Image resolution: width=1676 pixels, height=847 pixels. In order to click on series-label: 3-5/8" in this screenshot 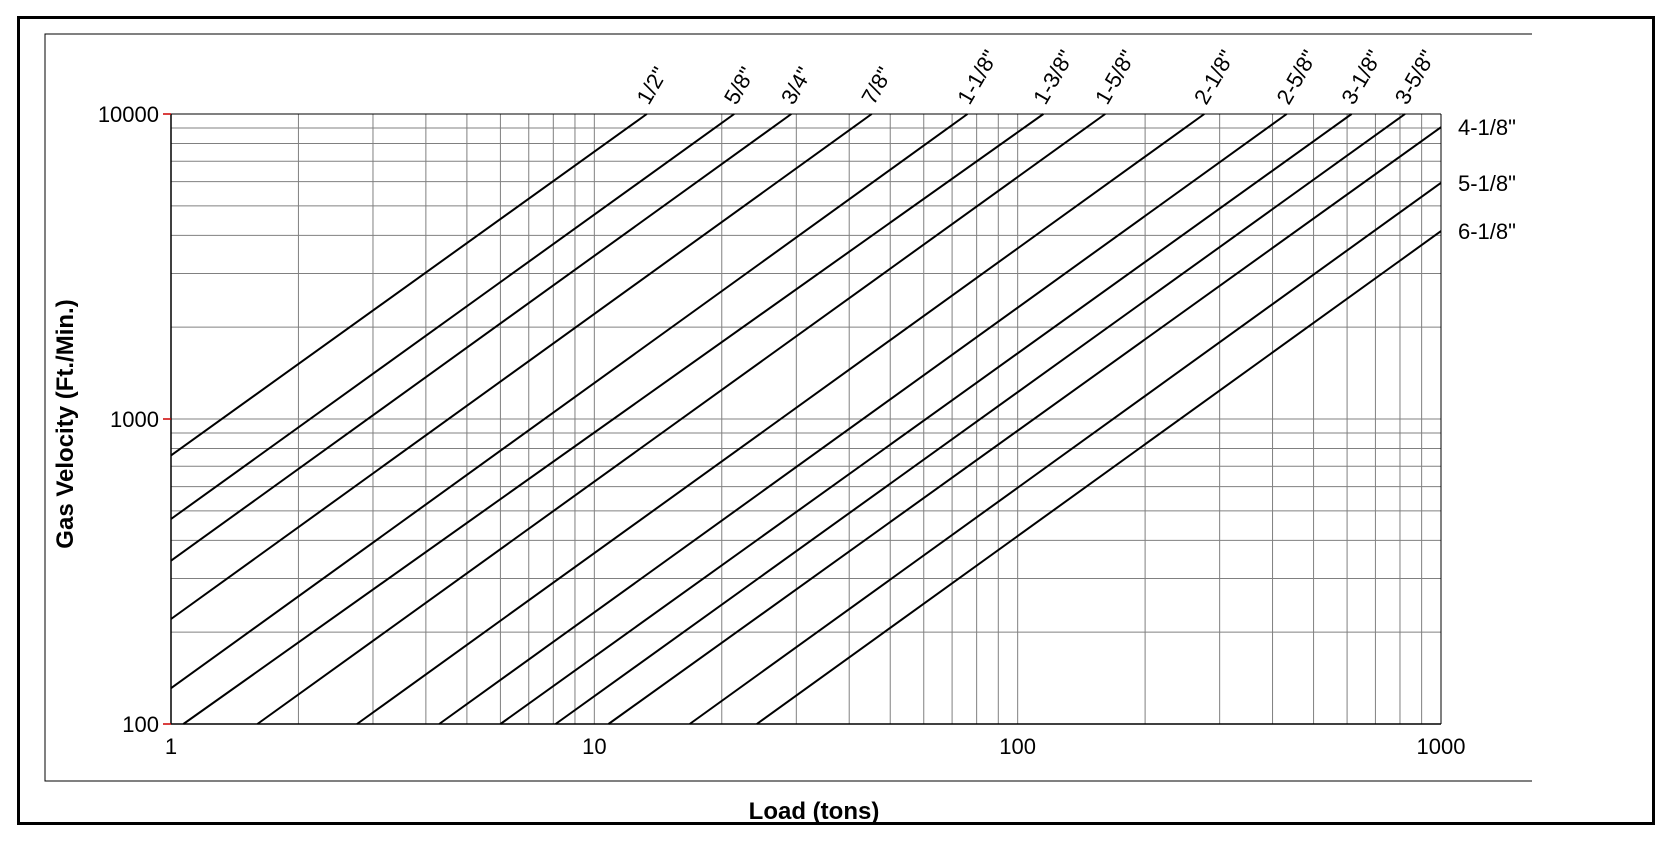, I will do `click(1415, 77)`.